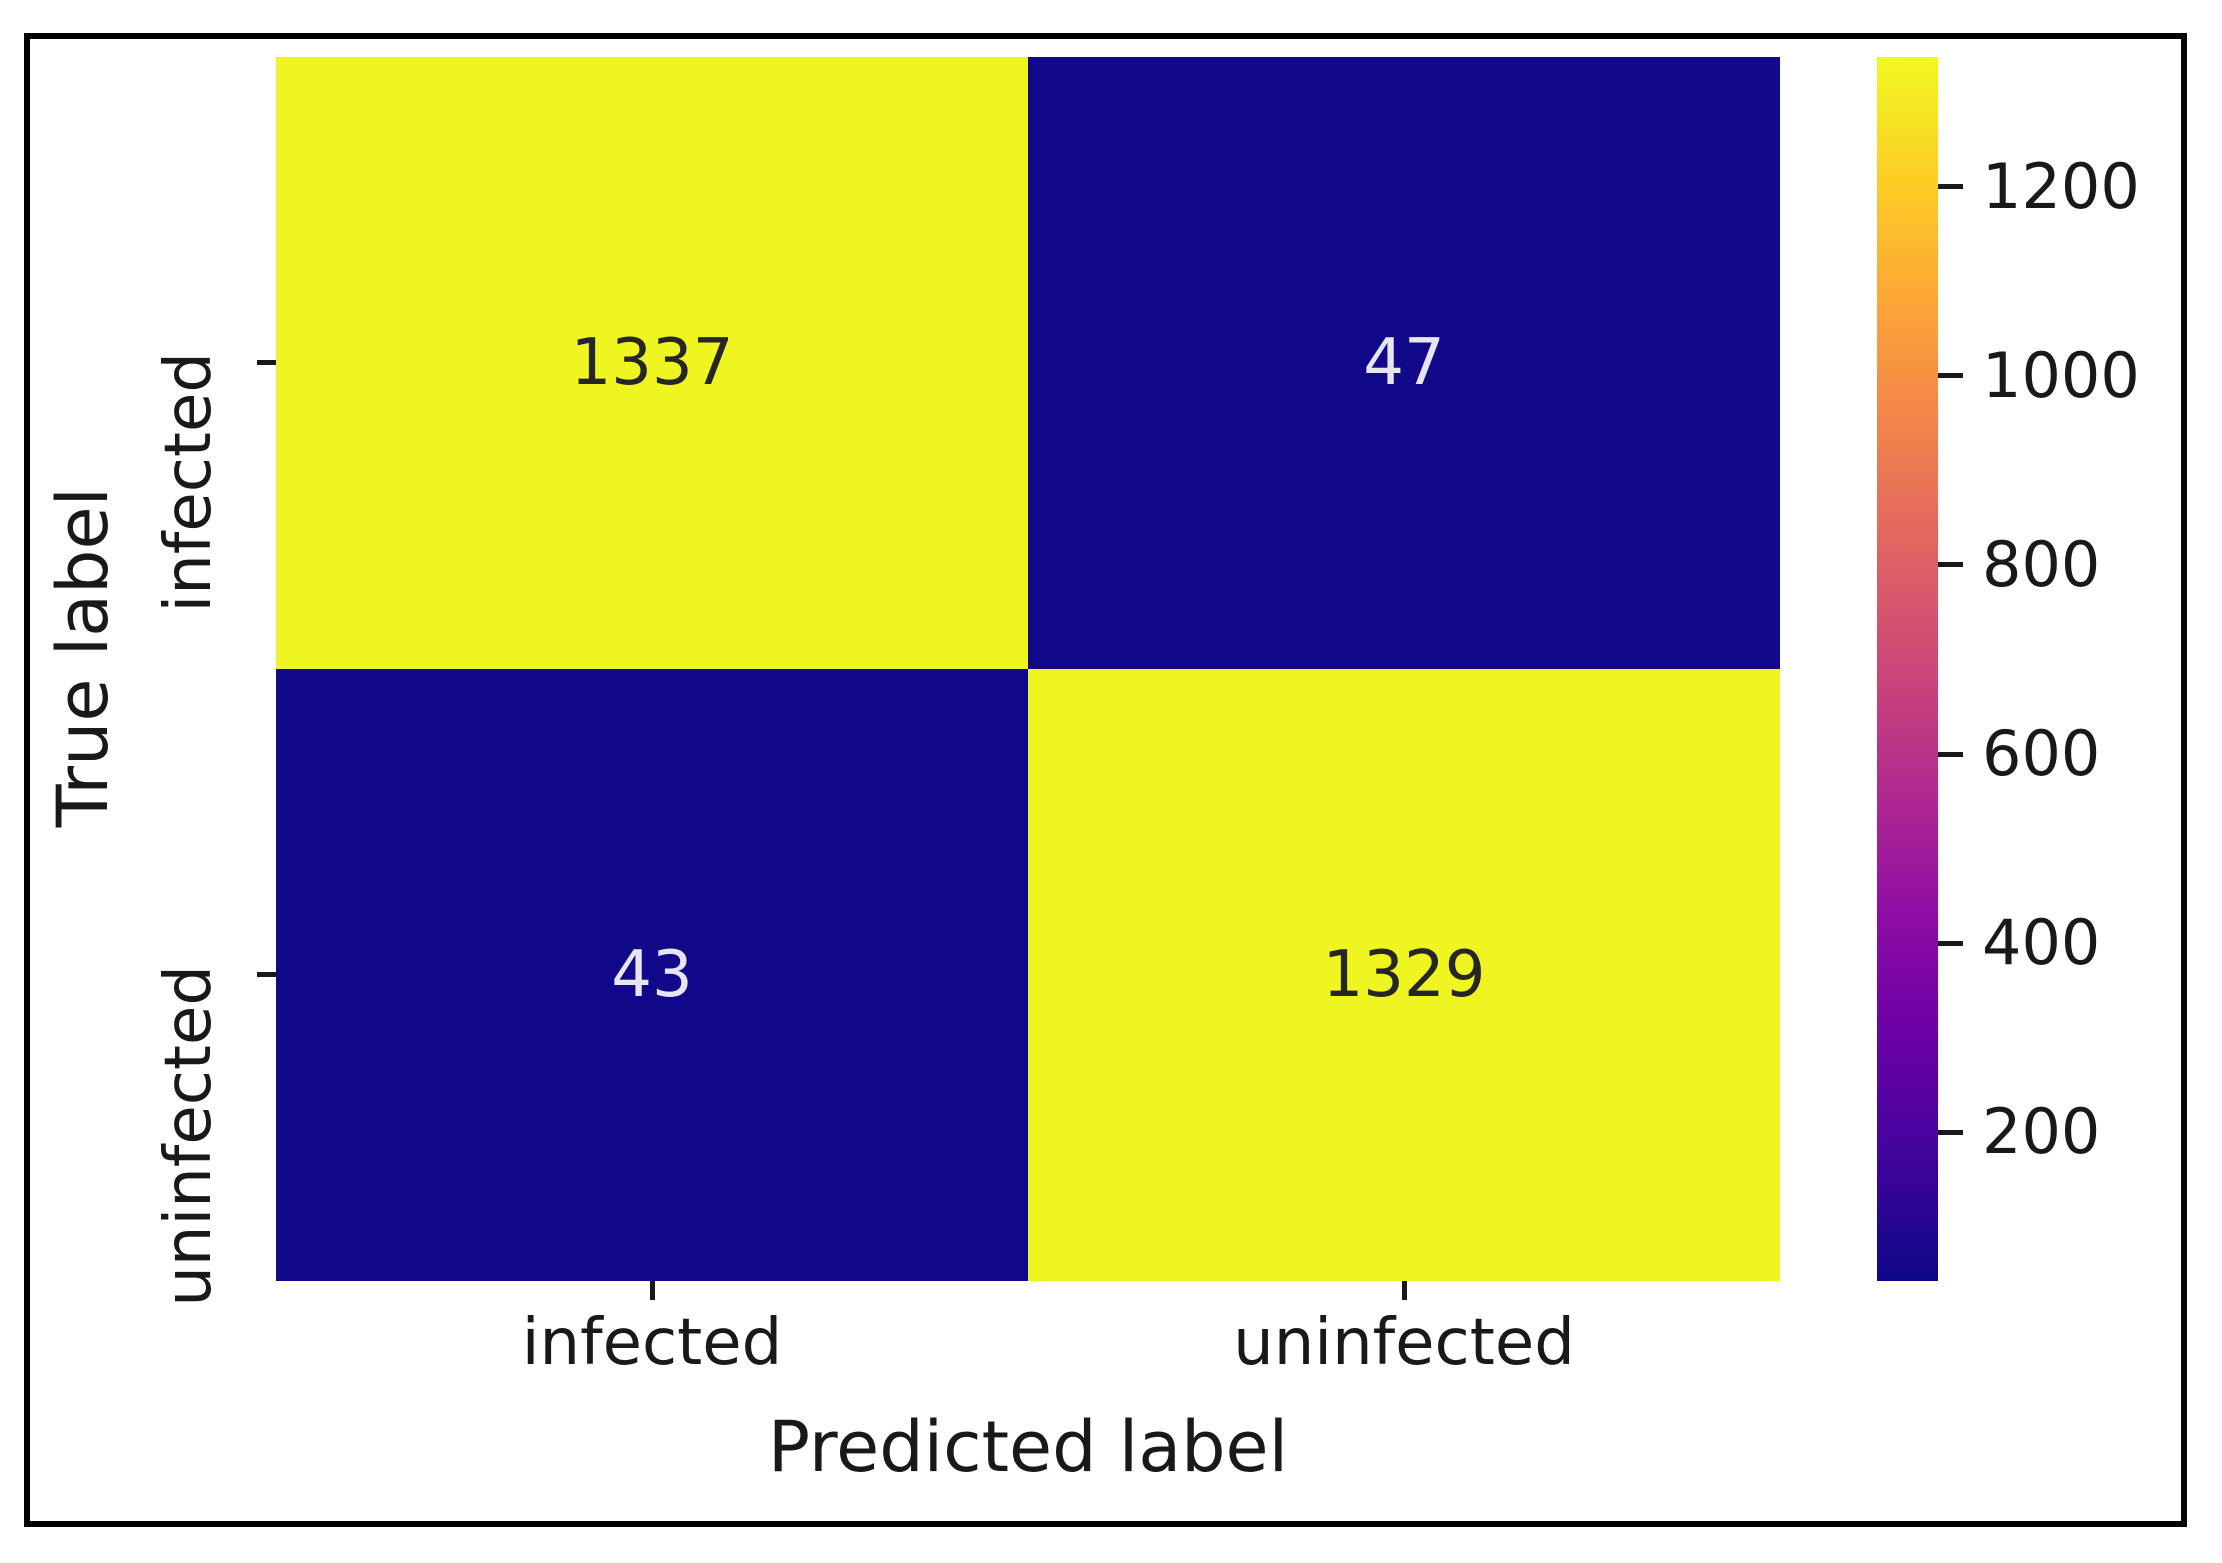 The width and height of the screenshot is (2222, 1563). Describe the element at coordinates (652, 363) in the screenshot. I see `matrix-cell-true-infected-pred-infected: 1337` at that location.